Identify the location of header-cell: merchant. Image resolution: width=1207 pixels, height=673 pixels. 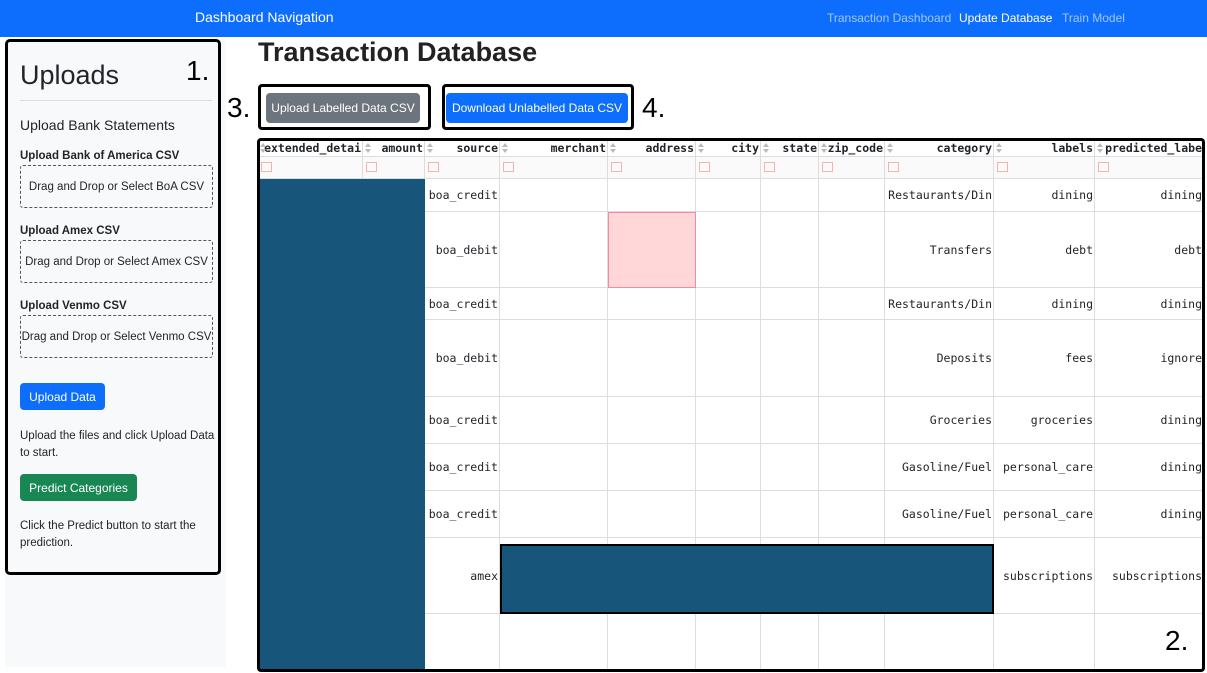
(554, 148).